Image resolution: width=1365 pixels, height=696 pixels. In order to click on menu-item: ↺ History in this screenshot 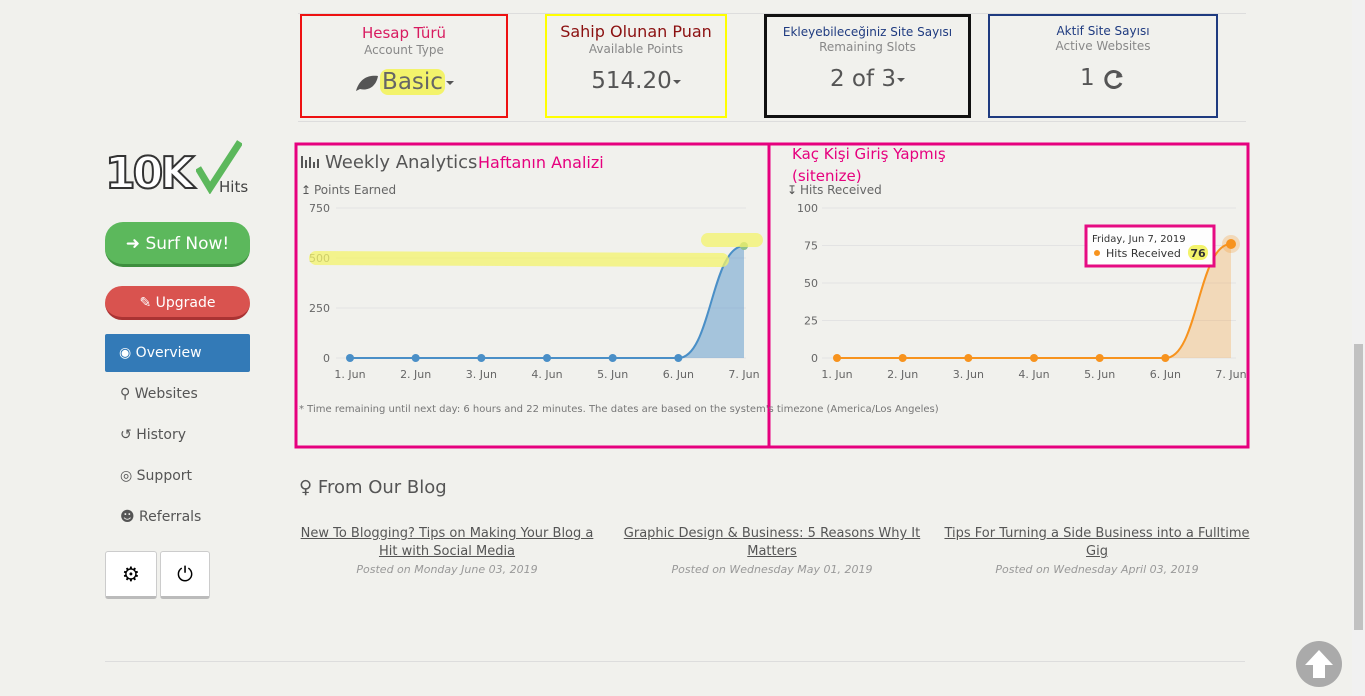, I will do `click(153, 435)`.